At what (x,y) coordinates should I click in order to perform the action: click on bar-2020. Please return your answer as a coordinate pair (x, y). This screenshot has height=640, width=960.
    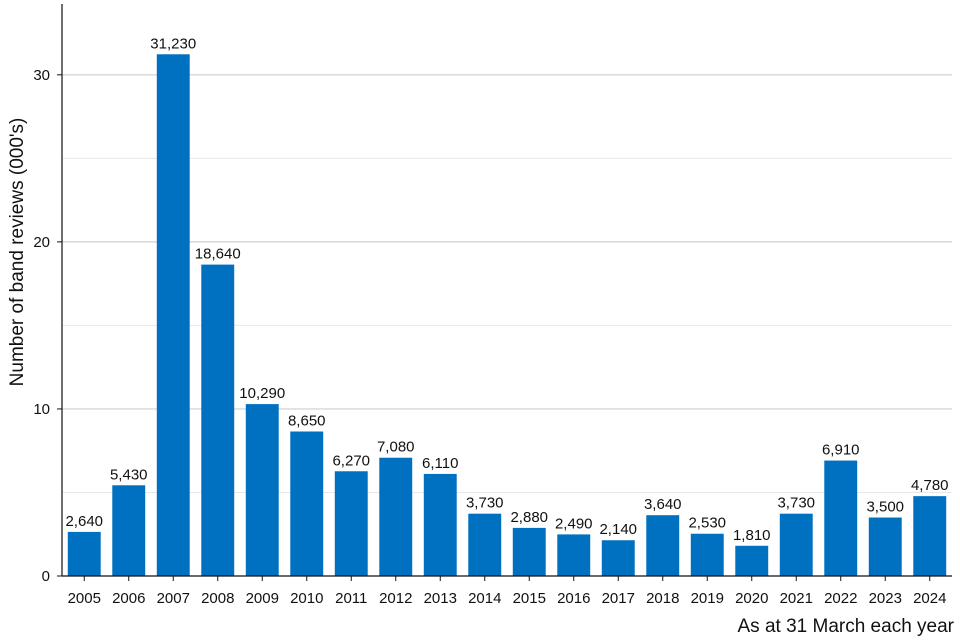
    Looking at the image, I should click on (752, 560).